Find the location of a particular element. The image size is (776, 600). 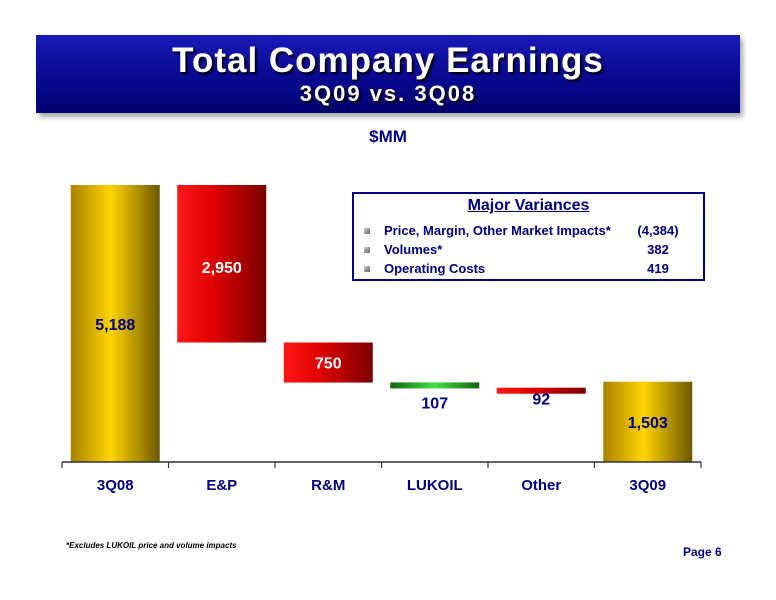

page-title: Total Company Earnings is located at coordinates (388, 60).